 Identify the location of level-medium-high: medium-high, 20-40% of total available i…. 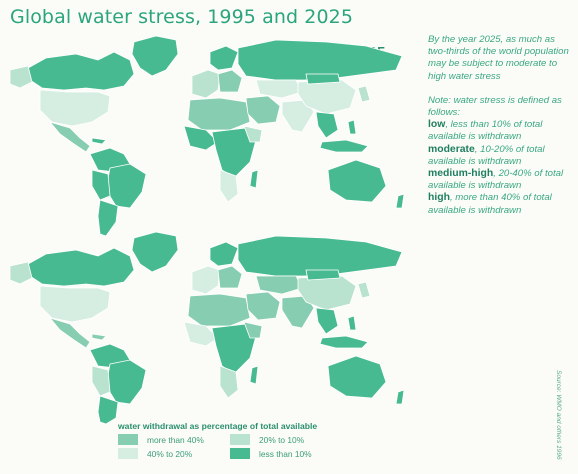
(496, 180).